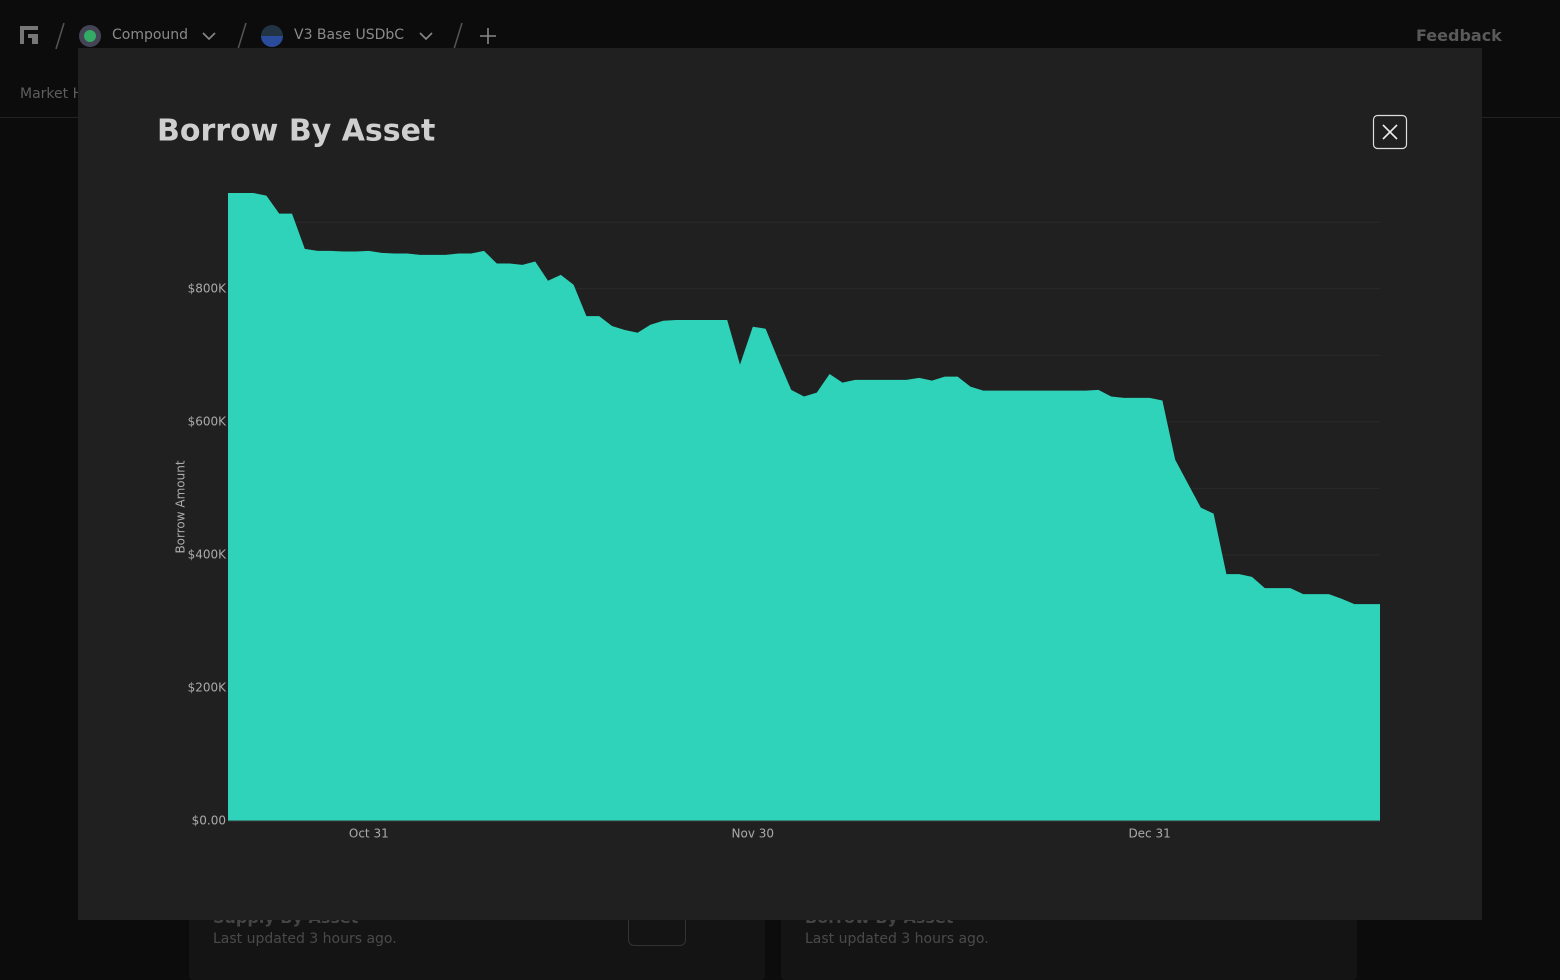 Image resolution: width=1560 pixels, height=980 pixels. Describe the element at coordinates (90, 36) in the screenshot. I see `protocol-icon` at that location.